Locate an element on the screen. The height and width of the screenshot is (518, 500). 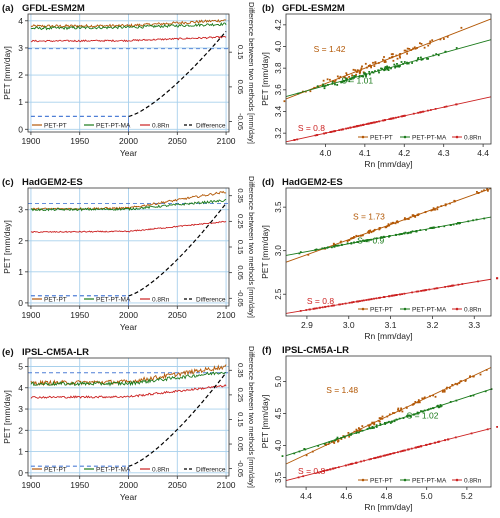
x-tick-label: 1950 is located at coordinates (79, 141).